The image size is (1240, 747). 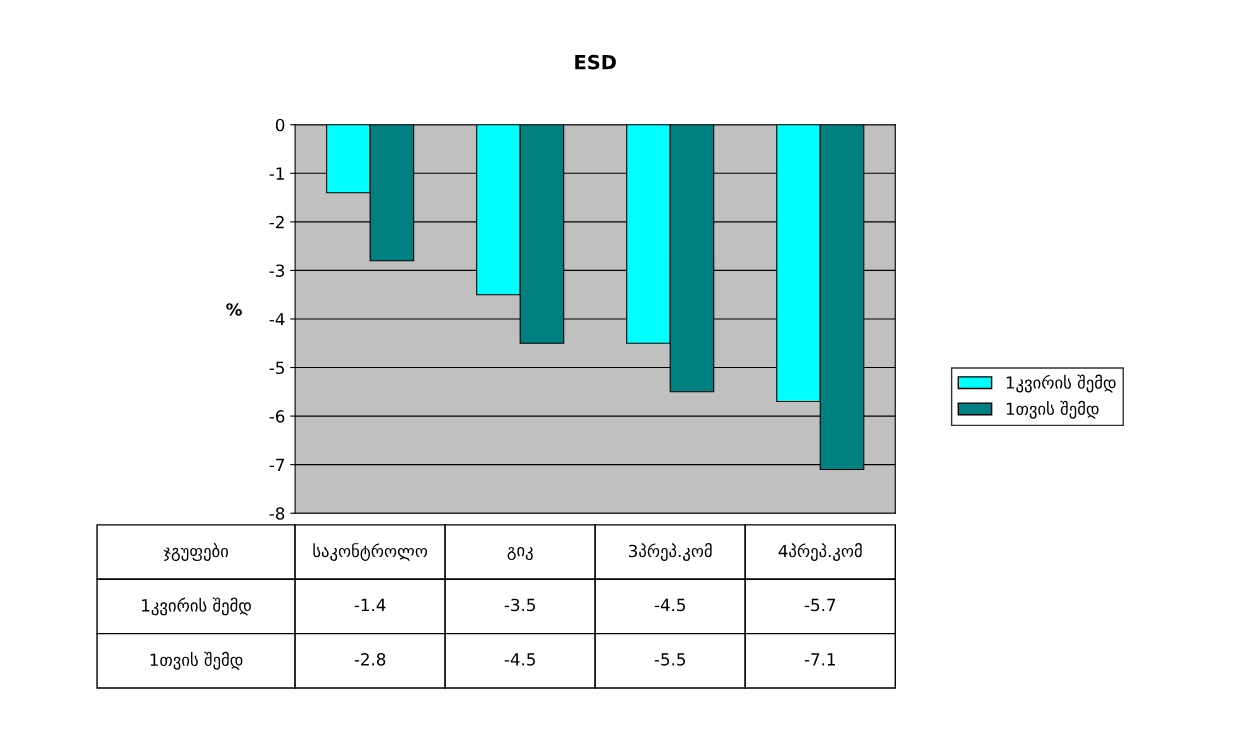 What do you see at coordinates (370, 605) in the screenshot?
I see `data-label: -1.4` at bounding box center [370, 605].